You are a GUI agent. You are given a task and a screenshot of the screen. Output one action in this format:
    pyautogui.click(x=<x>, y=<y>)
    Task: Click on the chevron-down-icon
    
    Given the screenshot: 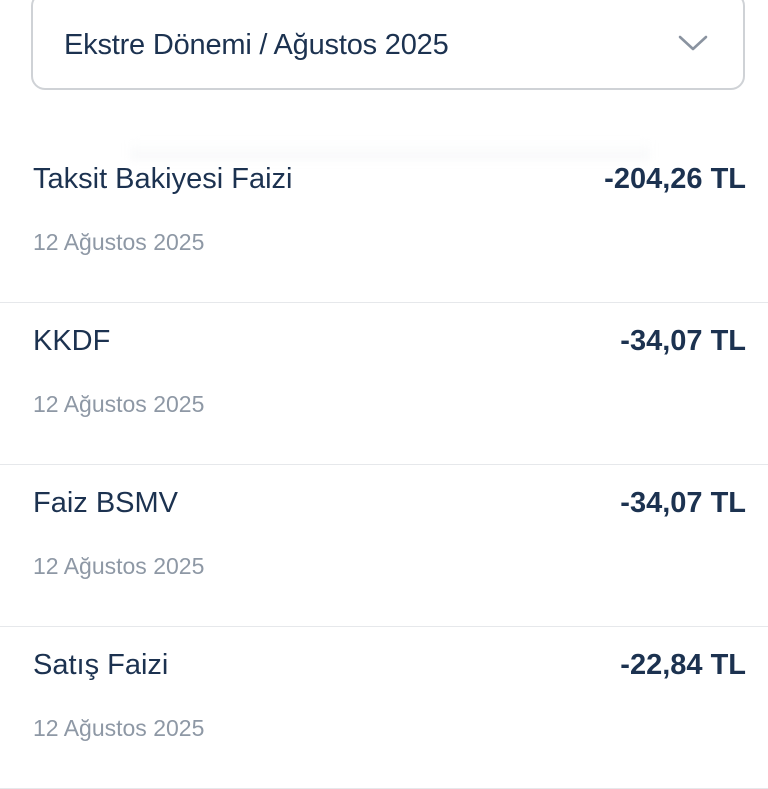 What is the action you would take?
    pyautogui.click(x=693, y=45)
    